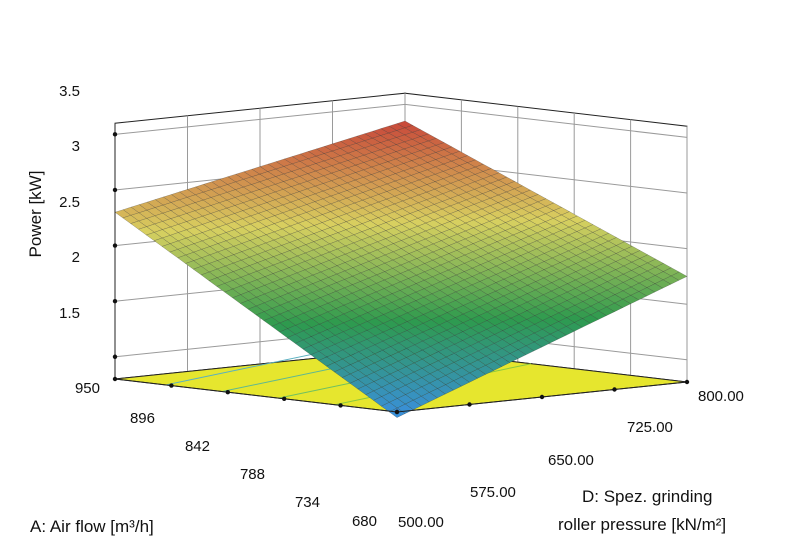 This screenshot has width=800, height=554. I want to click on d-tick-label: 575.00, so click(493, 492).